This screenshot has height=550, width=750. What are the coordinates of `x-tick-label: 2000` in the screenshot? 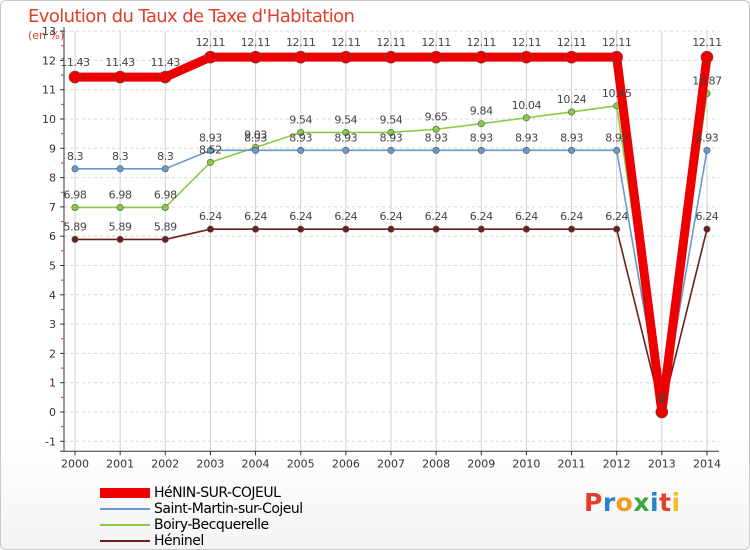 It's located at (75, 463).